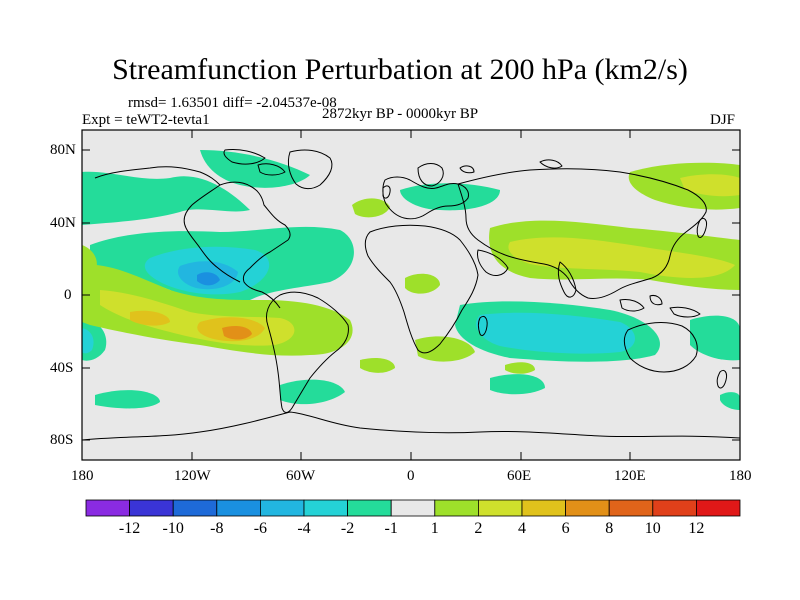 This screenshot has height=600, width=800. What do you see at coordinates (400, 114) in the screenshot?
I see `period-label: 2872kyr BP - 0000kyr BP` at bounding box center [400, 114].